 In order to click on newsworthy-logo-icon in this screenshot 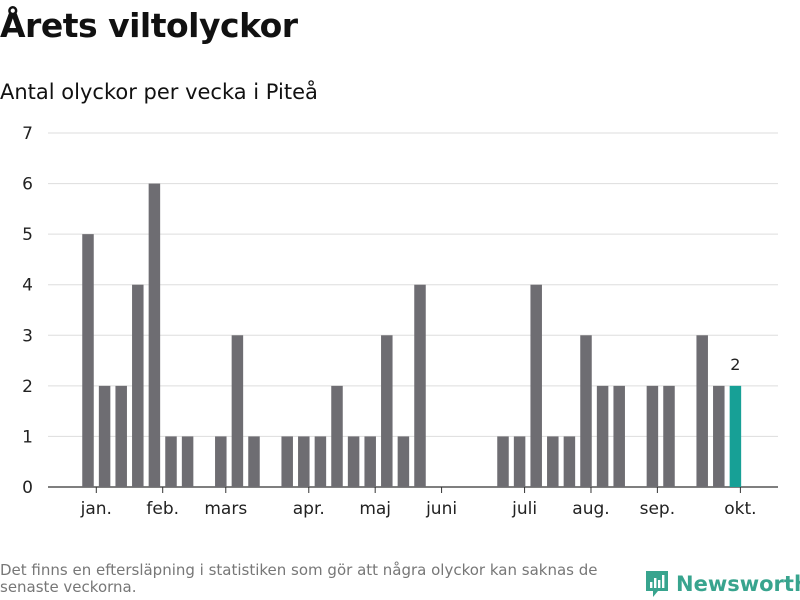, I will do `click(657, 584)`.